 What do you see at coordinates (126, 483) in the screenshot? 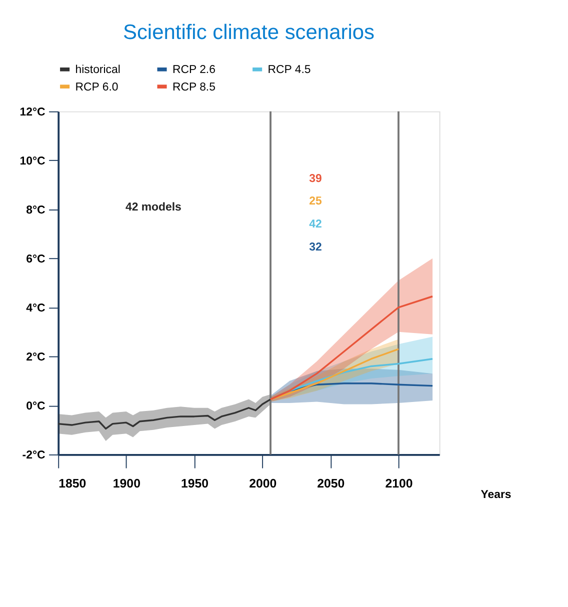
I see `x-tick-label: 1900` at bounding box center [126, 483].